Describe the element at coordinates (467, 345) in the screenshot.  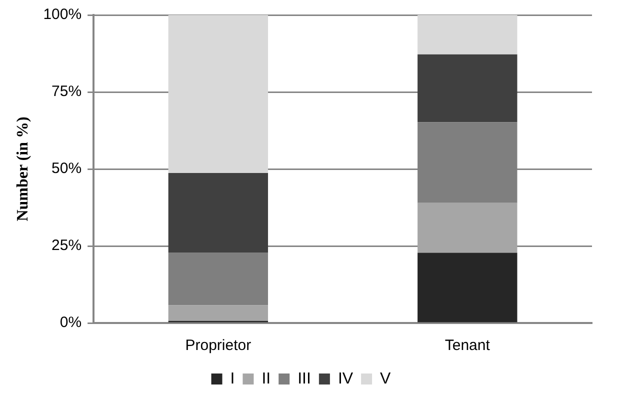
I see `x-tick-label: Tenant` at that location.